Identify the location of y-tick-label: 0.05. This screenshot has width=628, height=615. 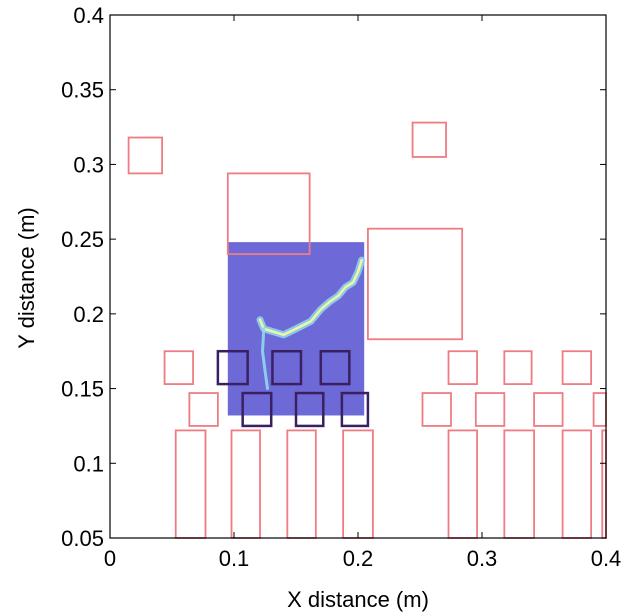
(82, 538).